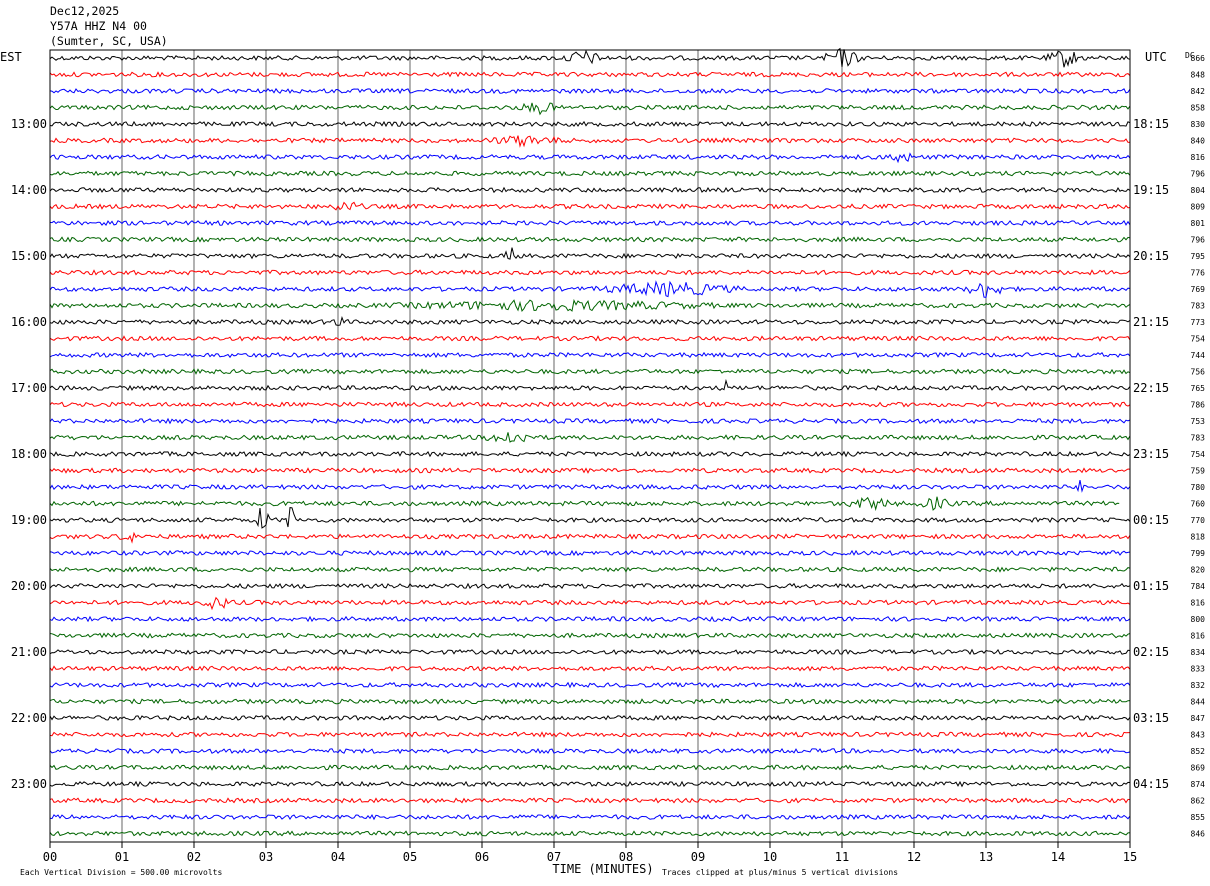 The width and height of the screenshot is (1210, 886). What do you see at coordinates (85, 11) in the screenshot?
I see `header-date: Dec12,2025` at bounding box center [85, 11].